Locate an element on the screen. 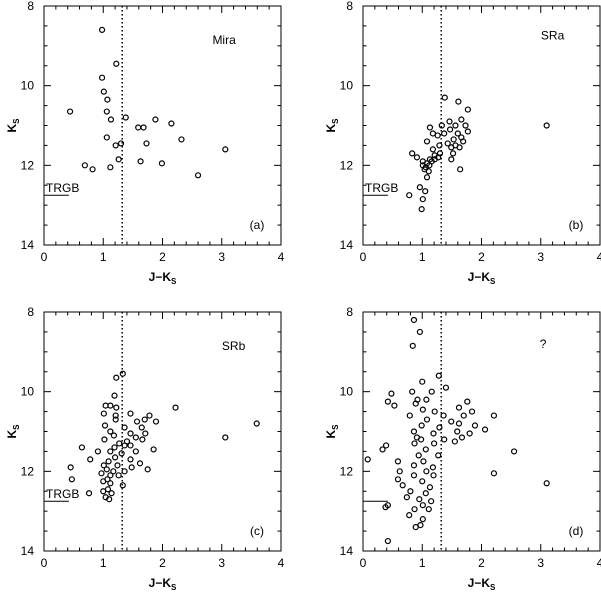  variable-type-label: Mira is located at coordinates (224, 40).